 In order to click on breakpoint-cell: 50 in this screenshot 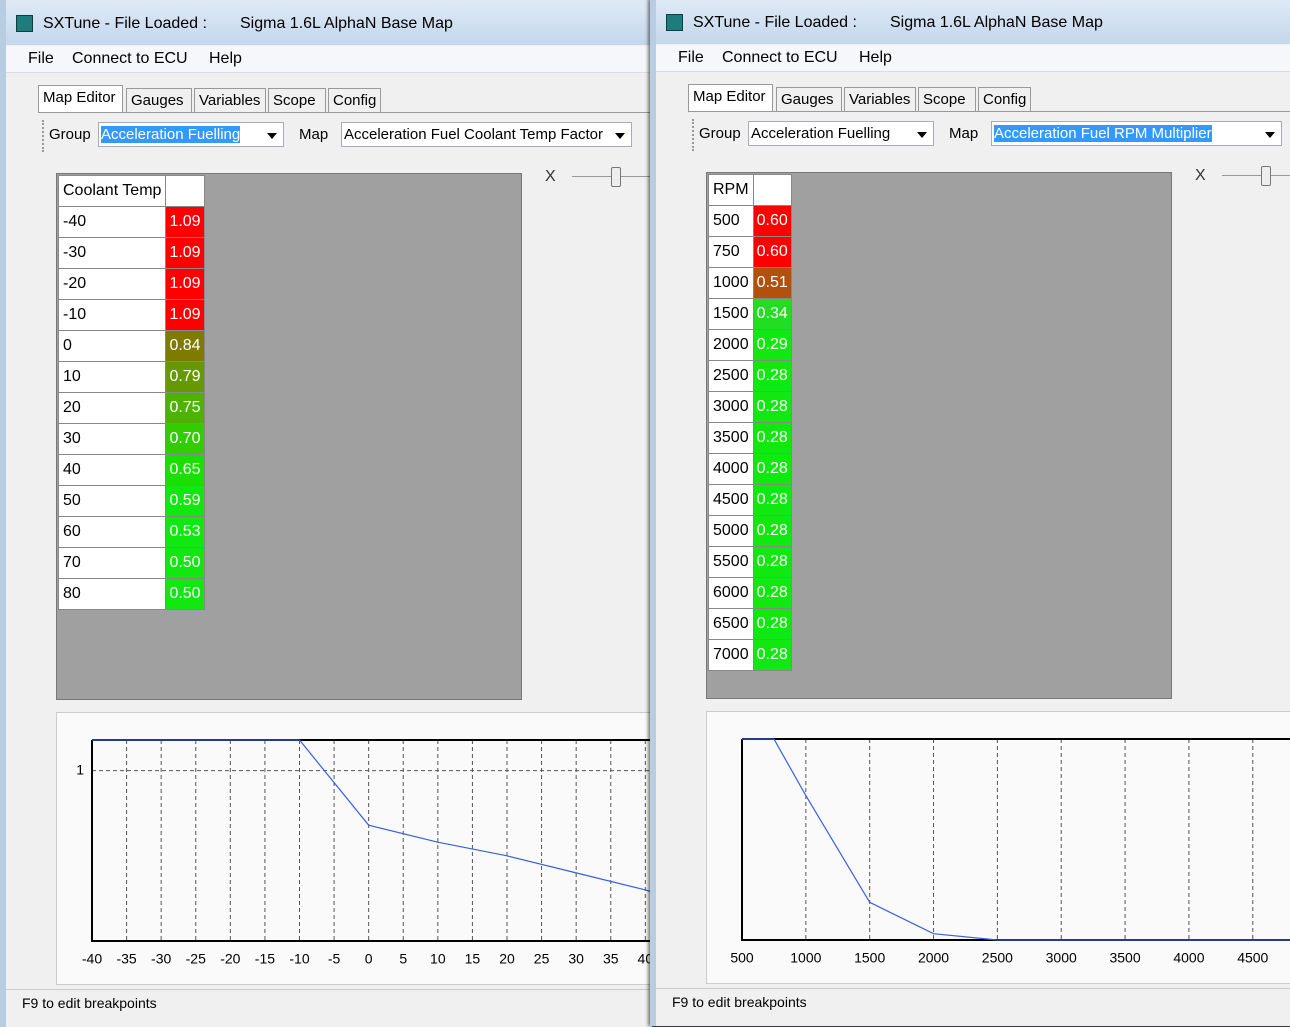, I will do `click(112, 501)`.